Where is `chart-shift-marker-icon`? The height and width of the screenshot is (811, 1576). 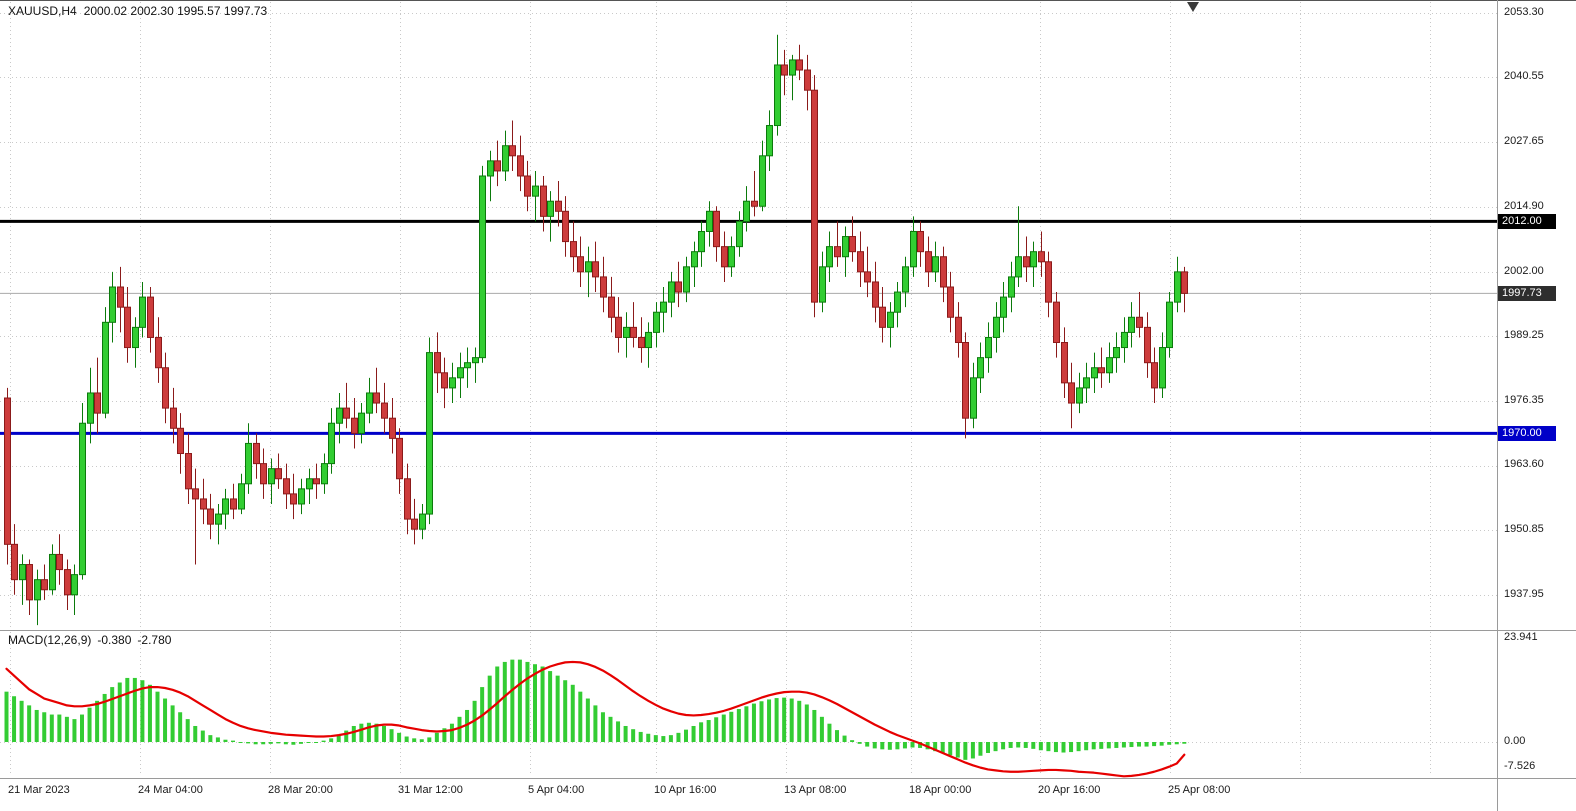
chart-shift-marker-icon is located at coordinates (1193, 7).